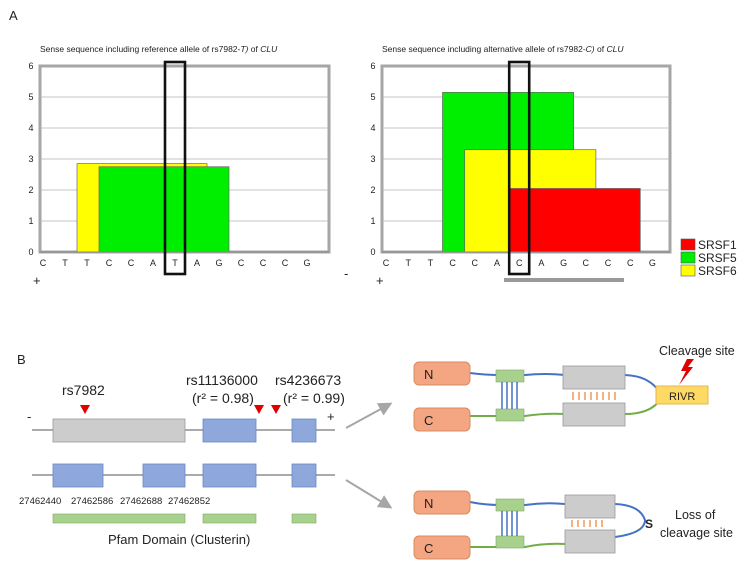  I want to click on c-terminus-2-label: C, so click(428, 548).